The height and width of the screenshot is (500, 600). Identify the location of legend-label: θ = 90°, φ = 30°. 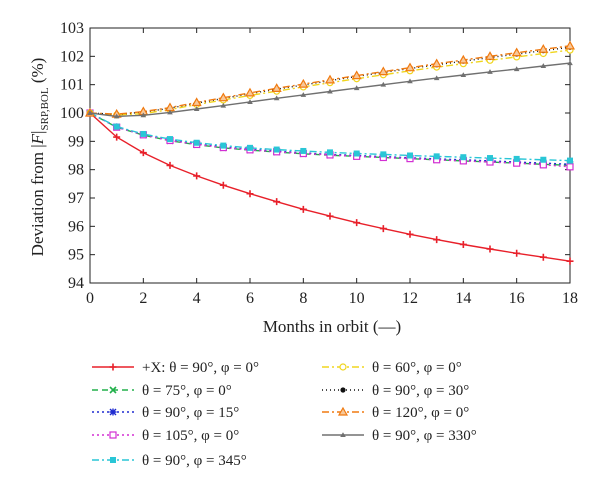
(420, 391).